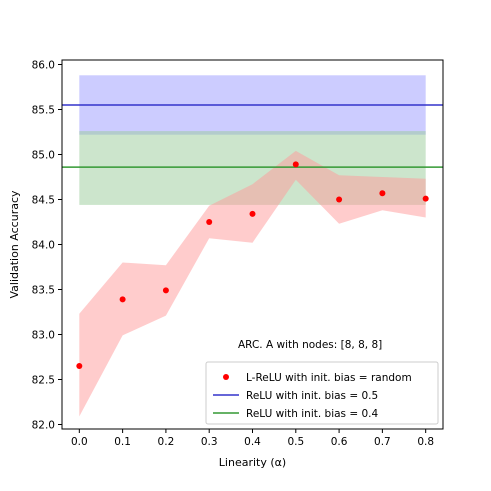  What do you see at coordinates (329, 378) in the screenshot?
I see `legend-label-random: L-ReLU with init. bias = random` at bounding box center [329, 378].